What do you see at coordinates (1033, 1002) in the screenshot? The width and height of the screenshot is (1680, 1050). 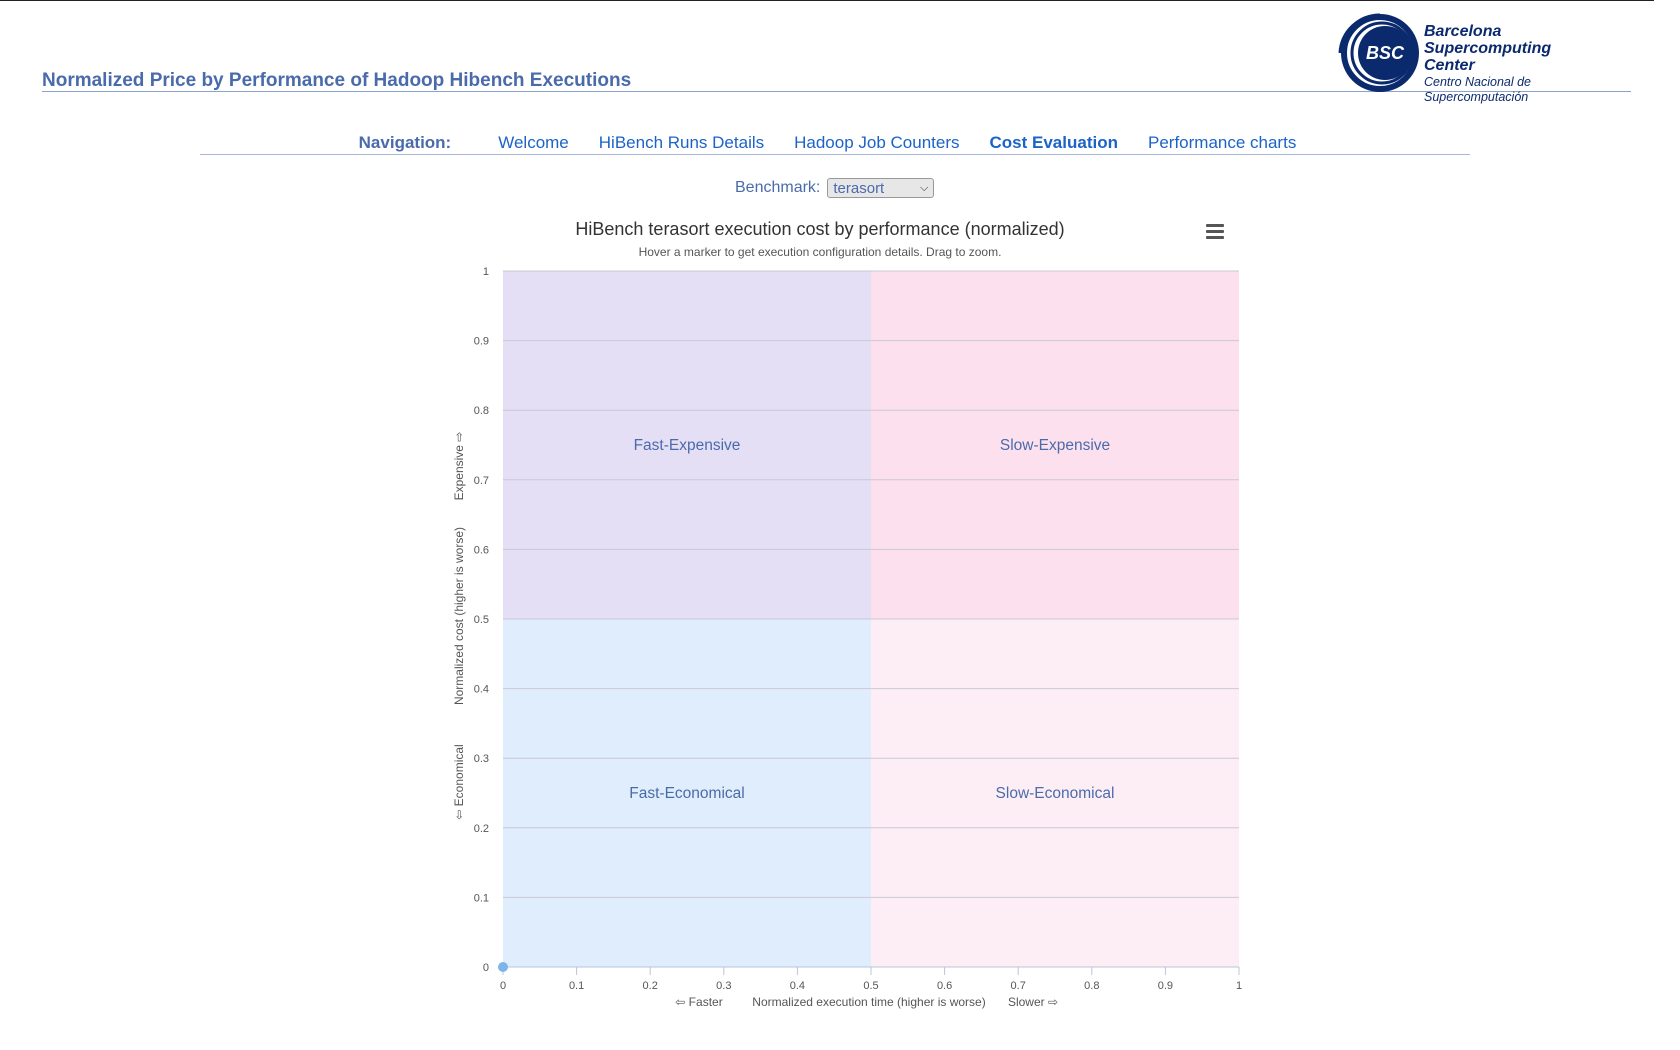 I see `x-axis-label-slower: Slower ⇨` at bounding box center [1033, 1002].